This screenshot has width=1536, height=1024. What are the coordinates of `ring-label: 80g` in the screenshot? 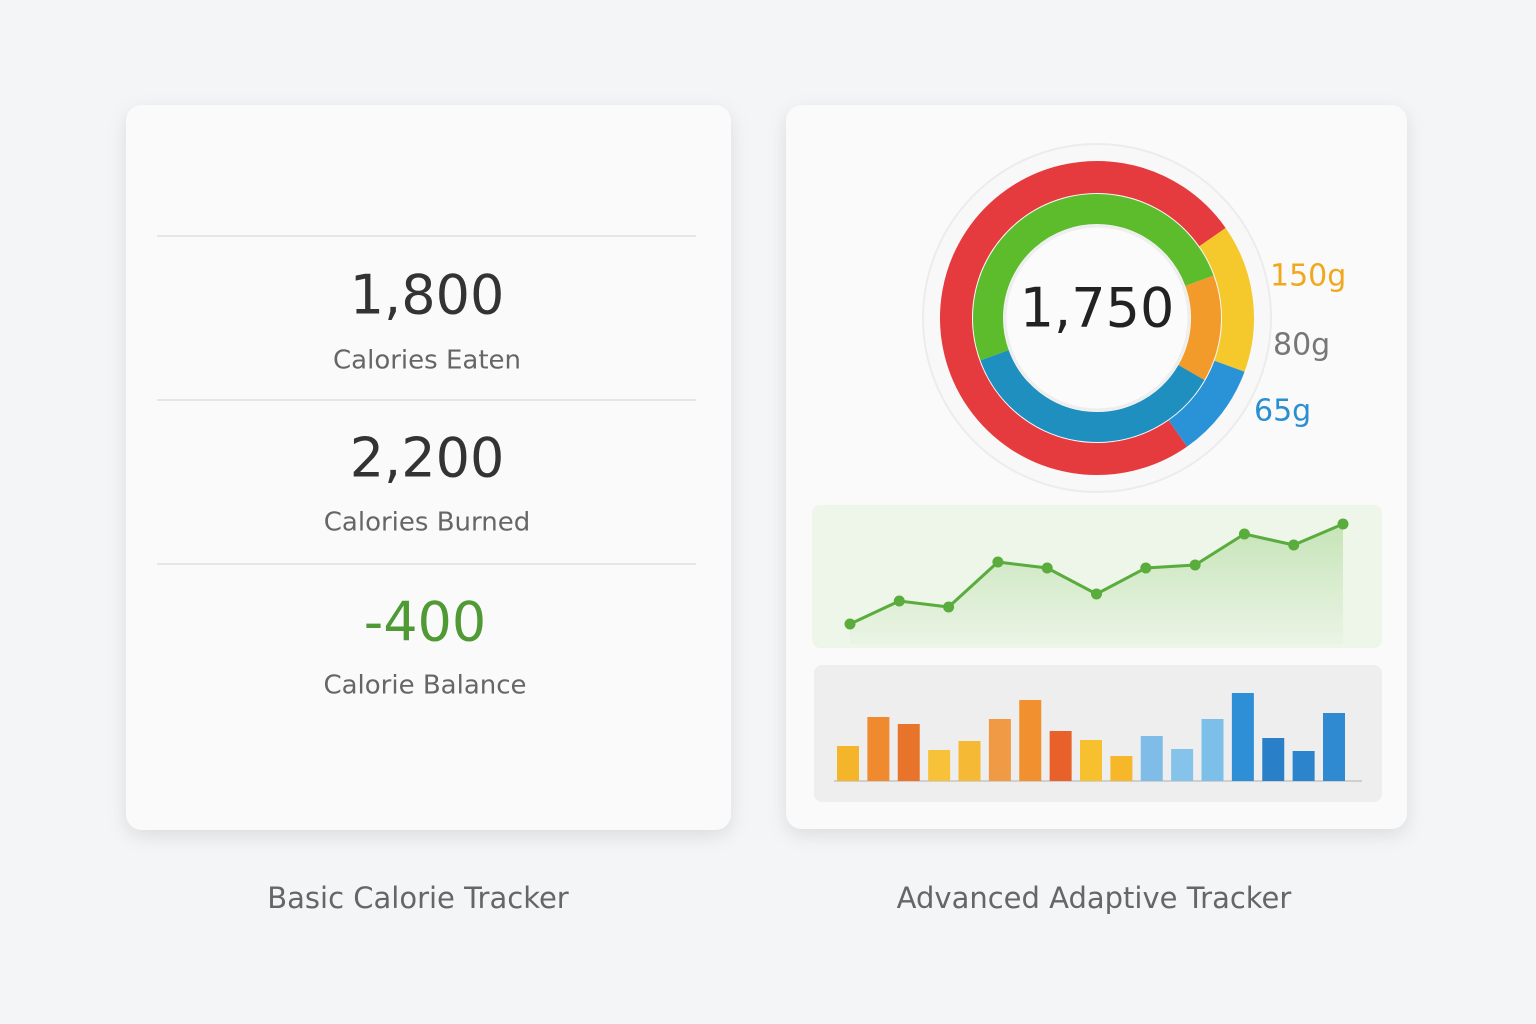 It's located at (1301, 345).